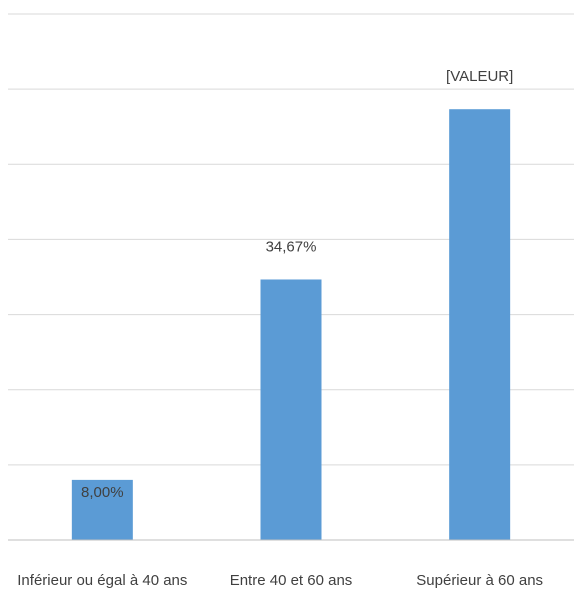 The image size is (585, 597). What do you see at coordinates (291, 246) in the screenshot?
I see `data-label: 34,67%` at bounding box center [291, 246].